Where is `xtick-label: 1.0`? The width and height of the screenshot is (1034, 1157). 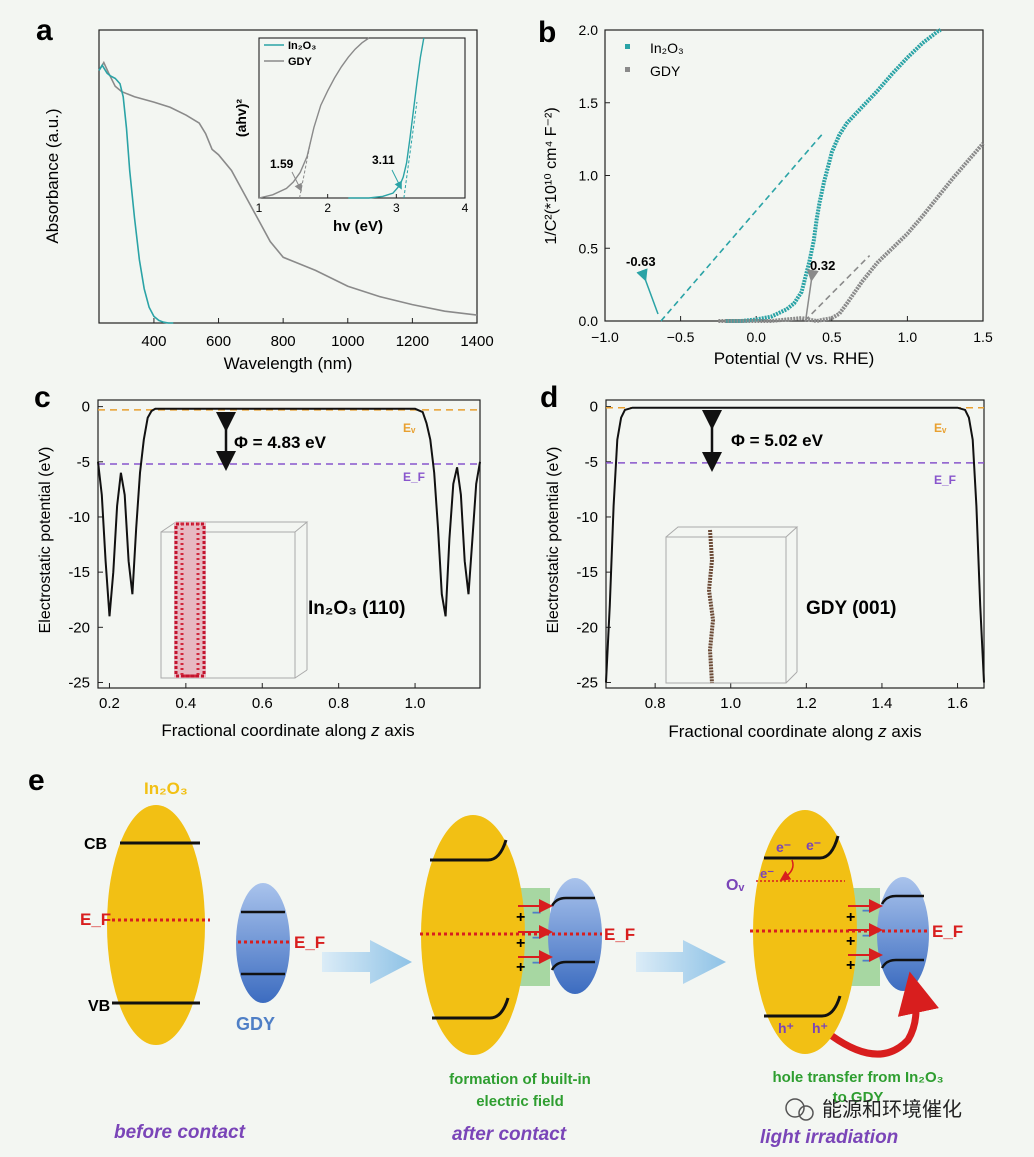 xtick-label: 1.0 is located at coordinates (730, 703).